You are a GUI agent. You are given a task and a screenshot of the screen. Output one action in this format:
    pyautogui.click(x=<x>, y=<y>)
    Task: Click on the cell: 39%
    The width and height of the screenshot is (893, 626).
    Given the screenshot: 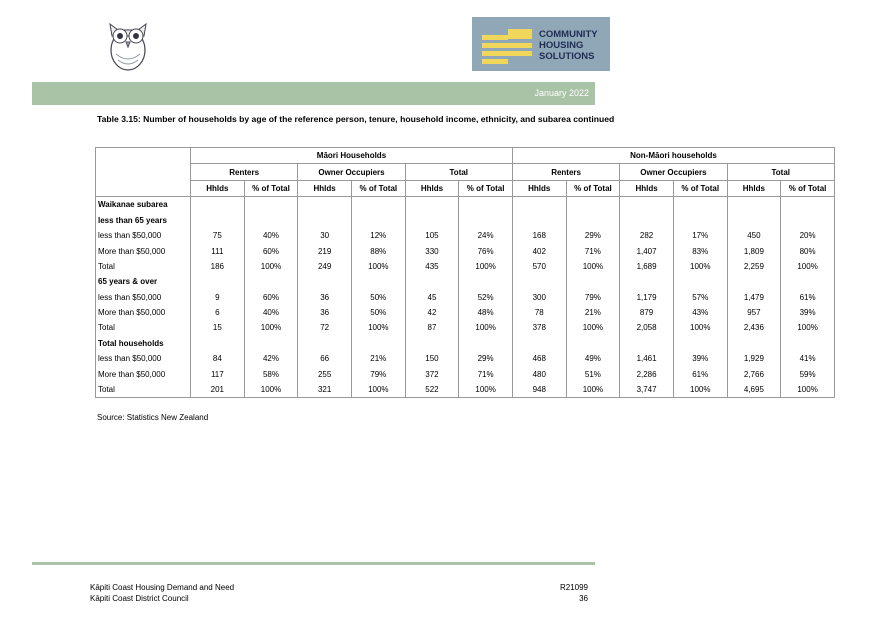 What is the action you would take?
    pyautogui.click(x=700, y=359)
    